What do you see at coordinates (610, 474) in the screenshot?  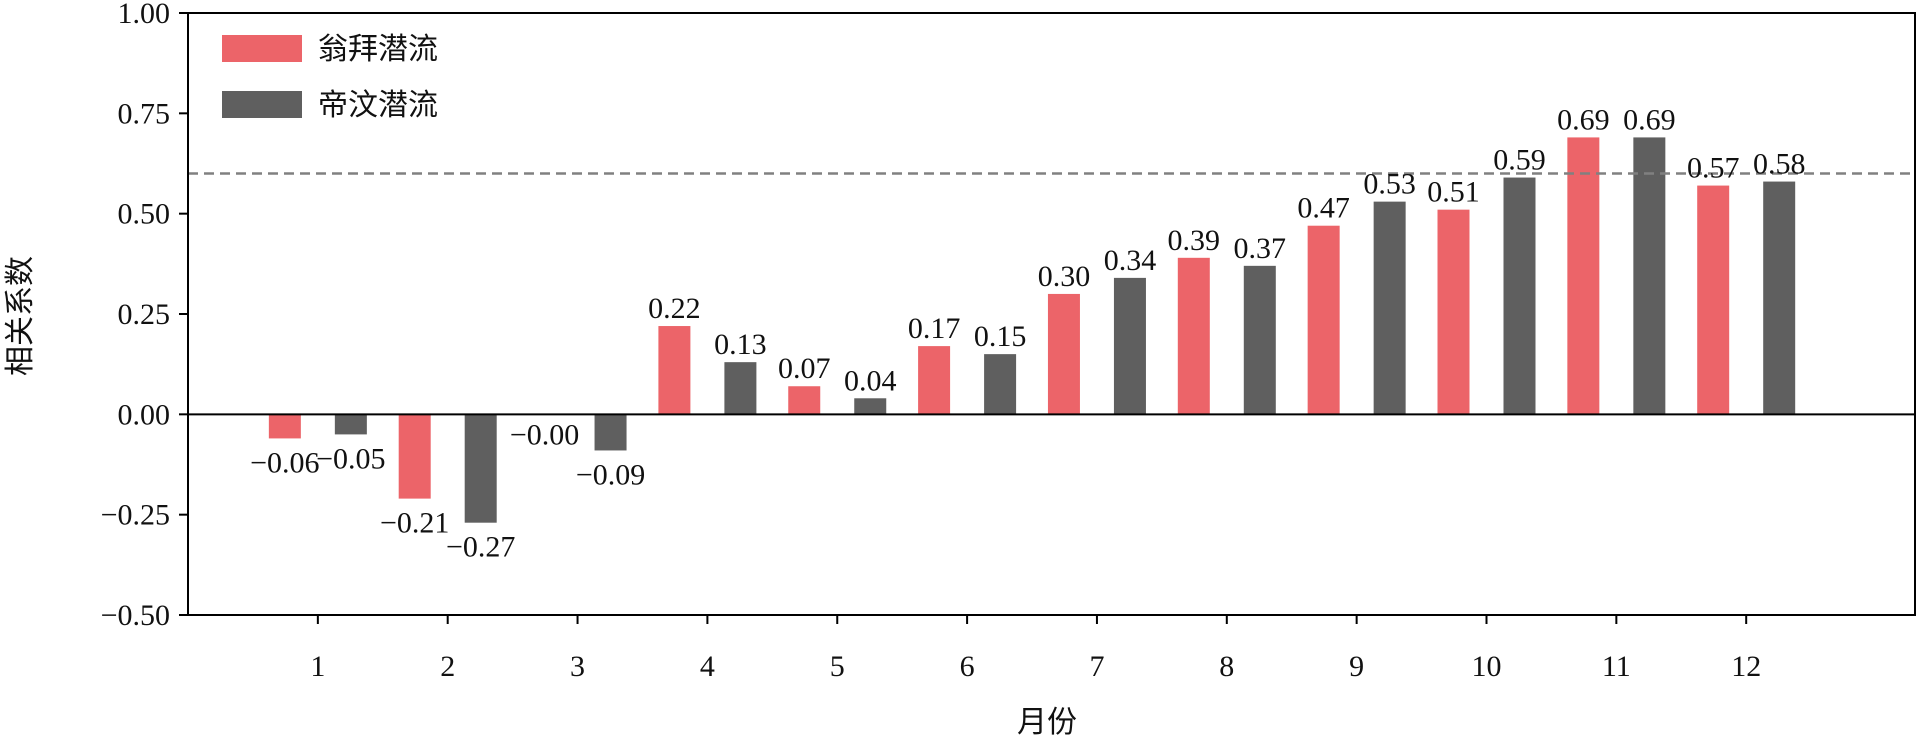 I see `data-label-series2-month-3: −0.09` at bounding box center [610, 474].